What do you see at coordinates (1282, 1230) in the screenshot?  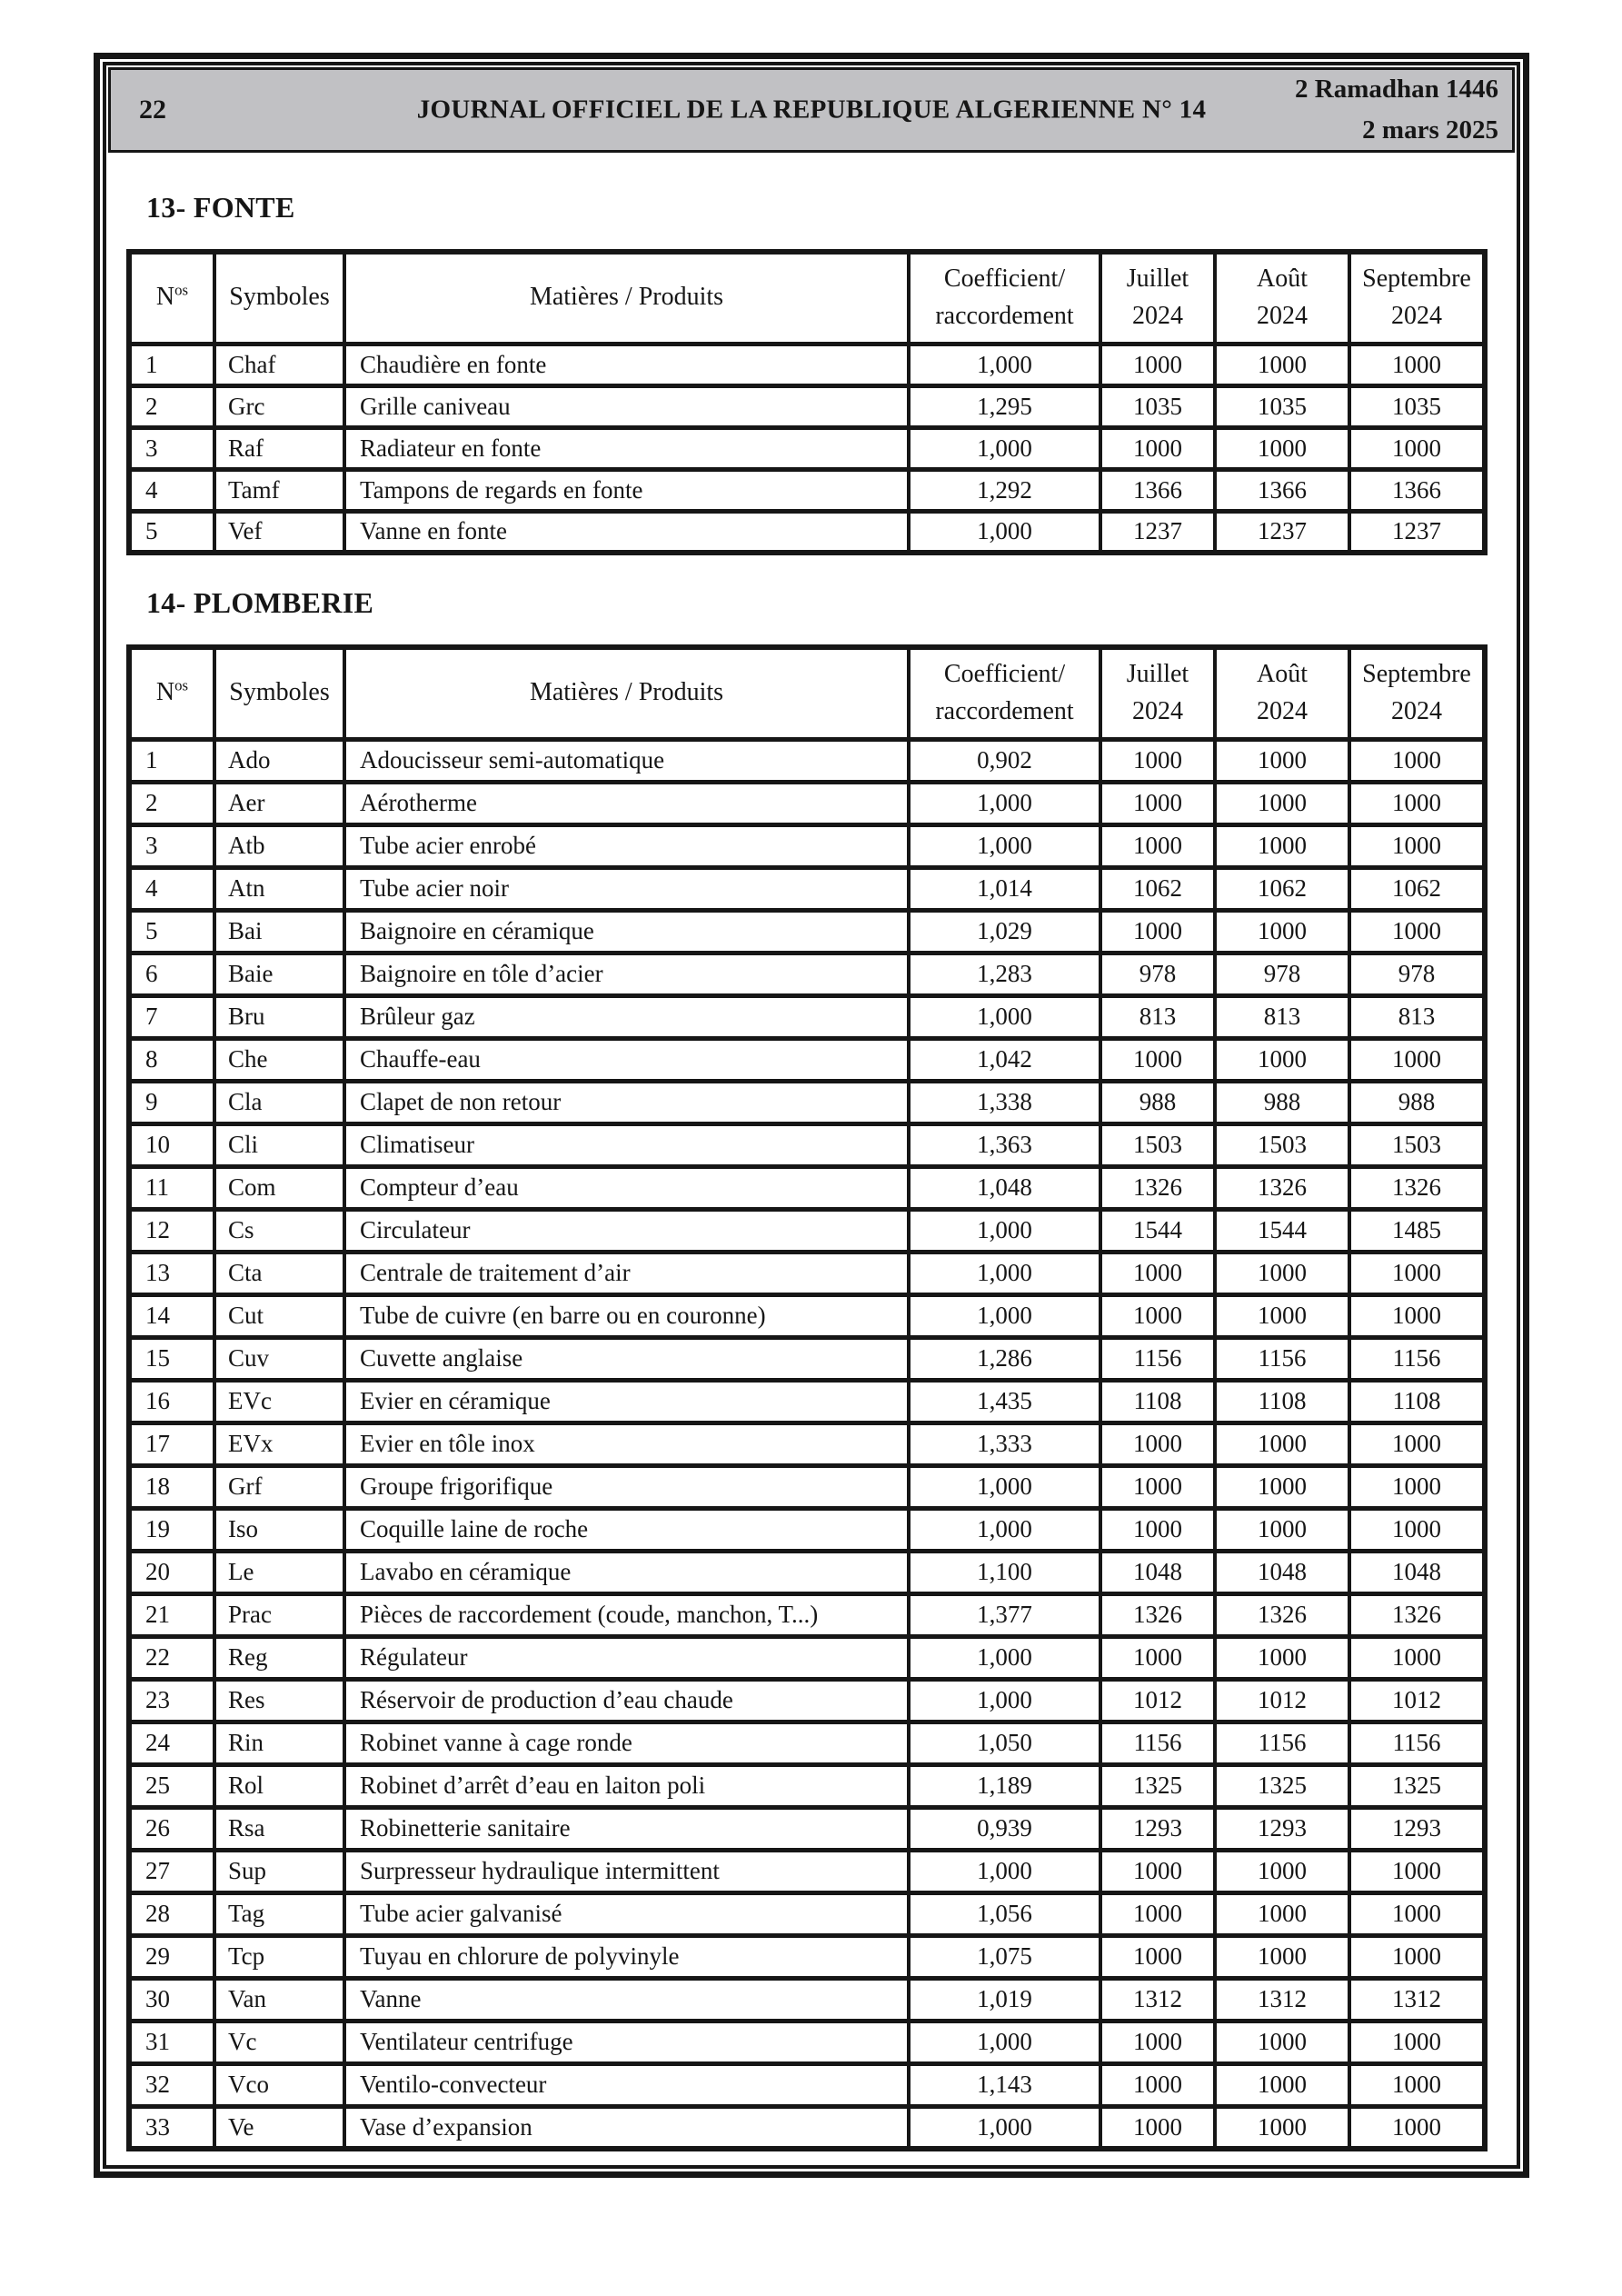 I see `cell-august: 1544` at bounding box center [1282, 1230].